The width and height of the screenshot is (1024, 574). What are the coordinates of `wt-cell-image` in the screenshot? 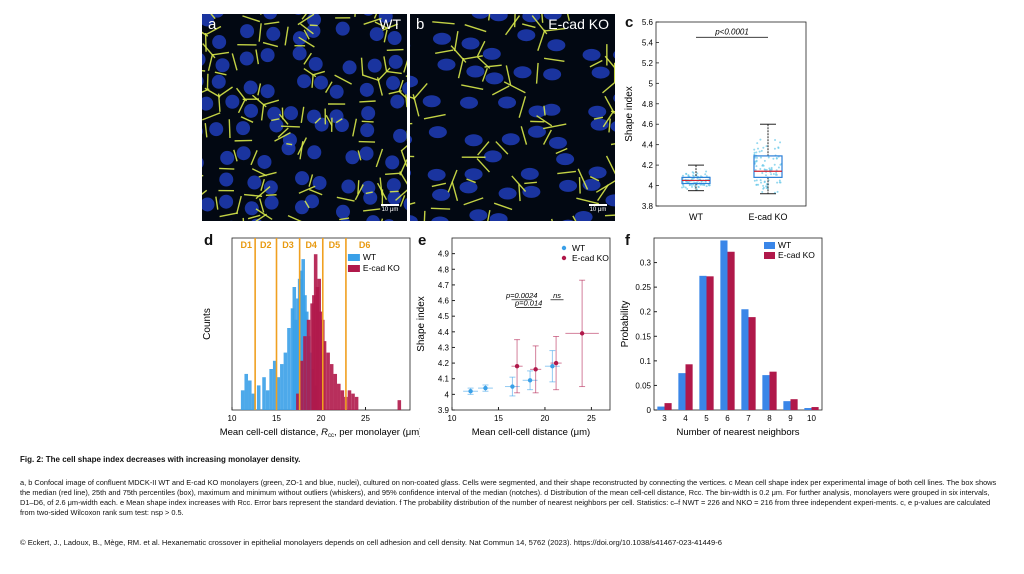 It's located at (304, 117).